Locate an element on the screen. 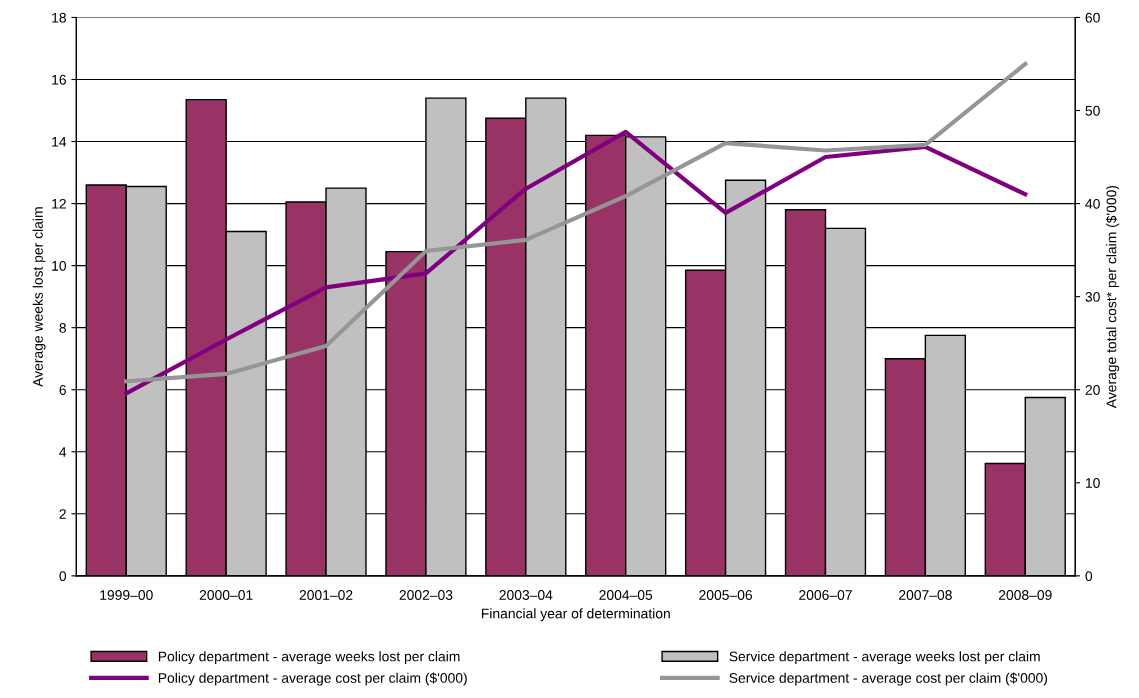  y-tick-label: 12 is located at coordinates (59, 203).